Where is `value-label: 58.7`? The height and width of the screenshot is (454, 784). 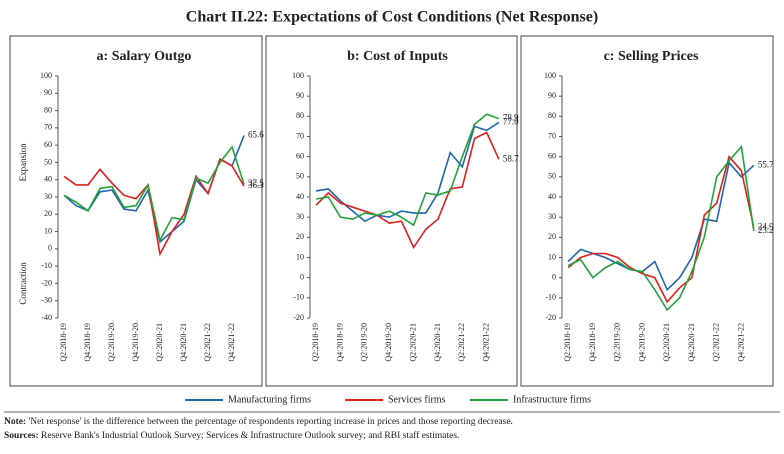
value-label: 58.7 is located at coordinates (511, 158).